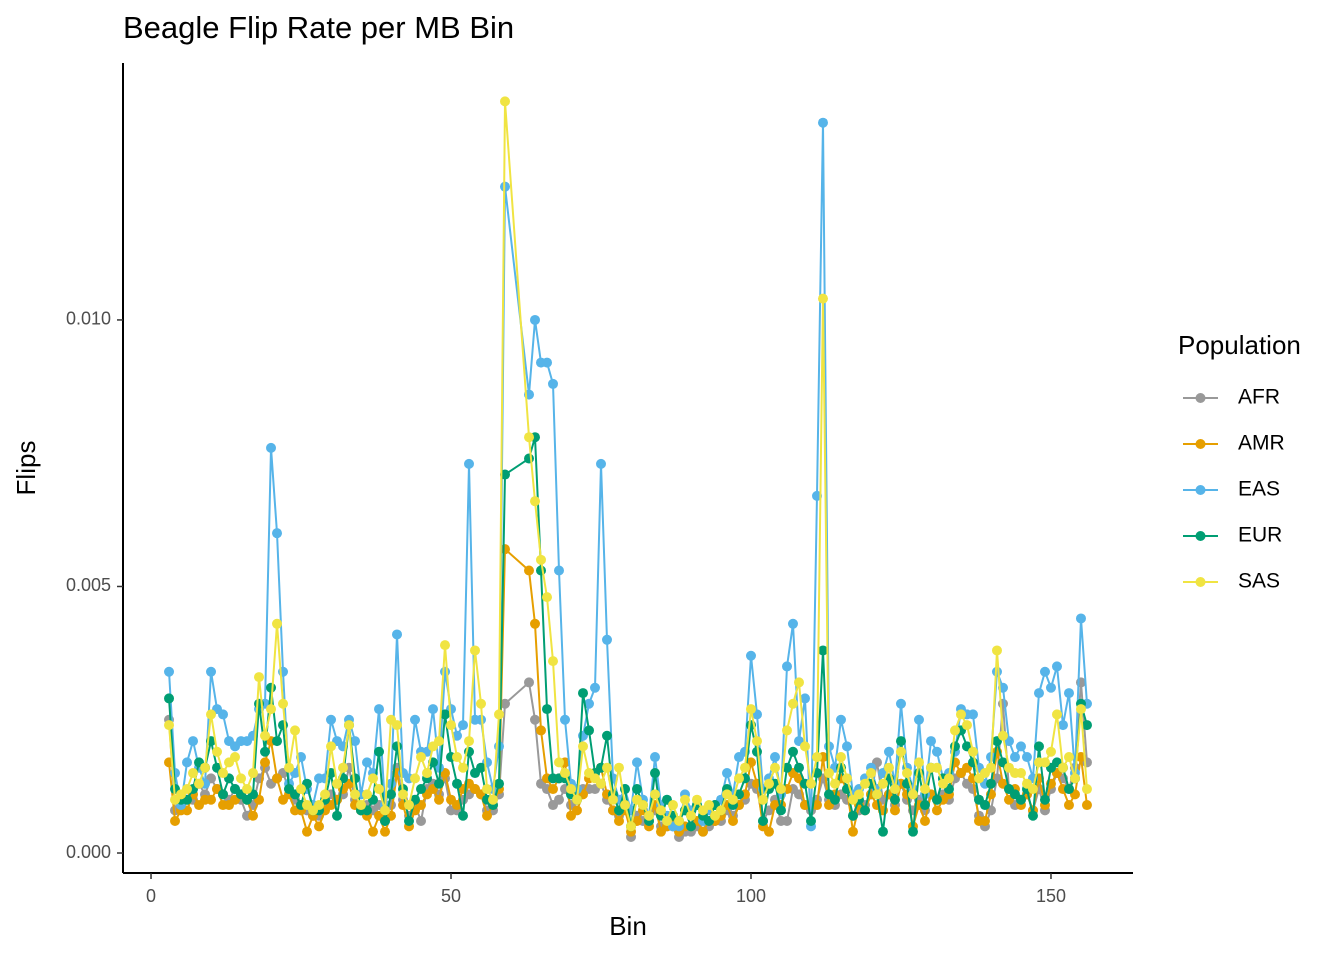 The width and height of the screenshot is (1344, 960). Describe the element at coordinates (751, 896) in the screenshot. I see `x-tick-label: 100` at that location.